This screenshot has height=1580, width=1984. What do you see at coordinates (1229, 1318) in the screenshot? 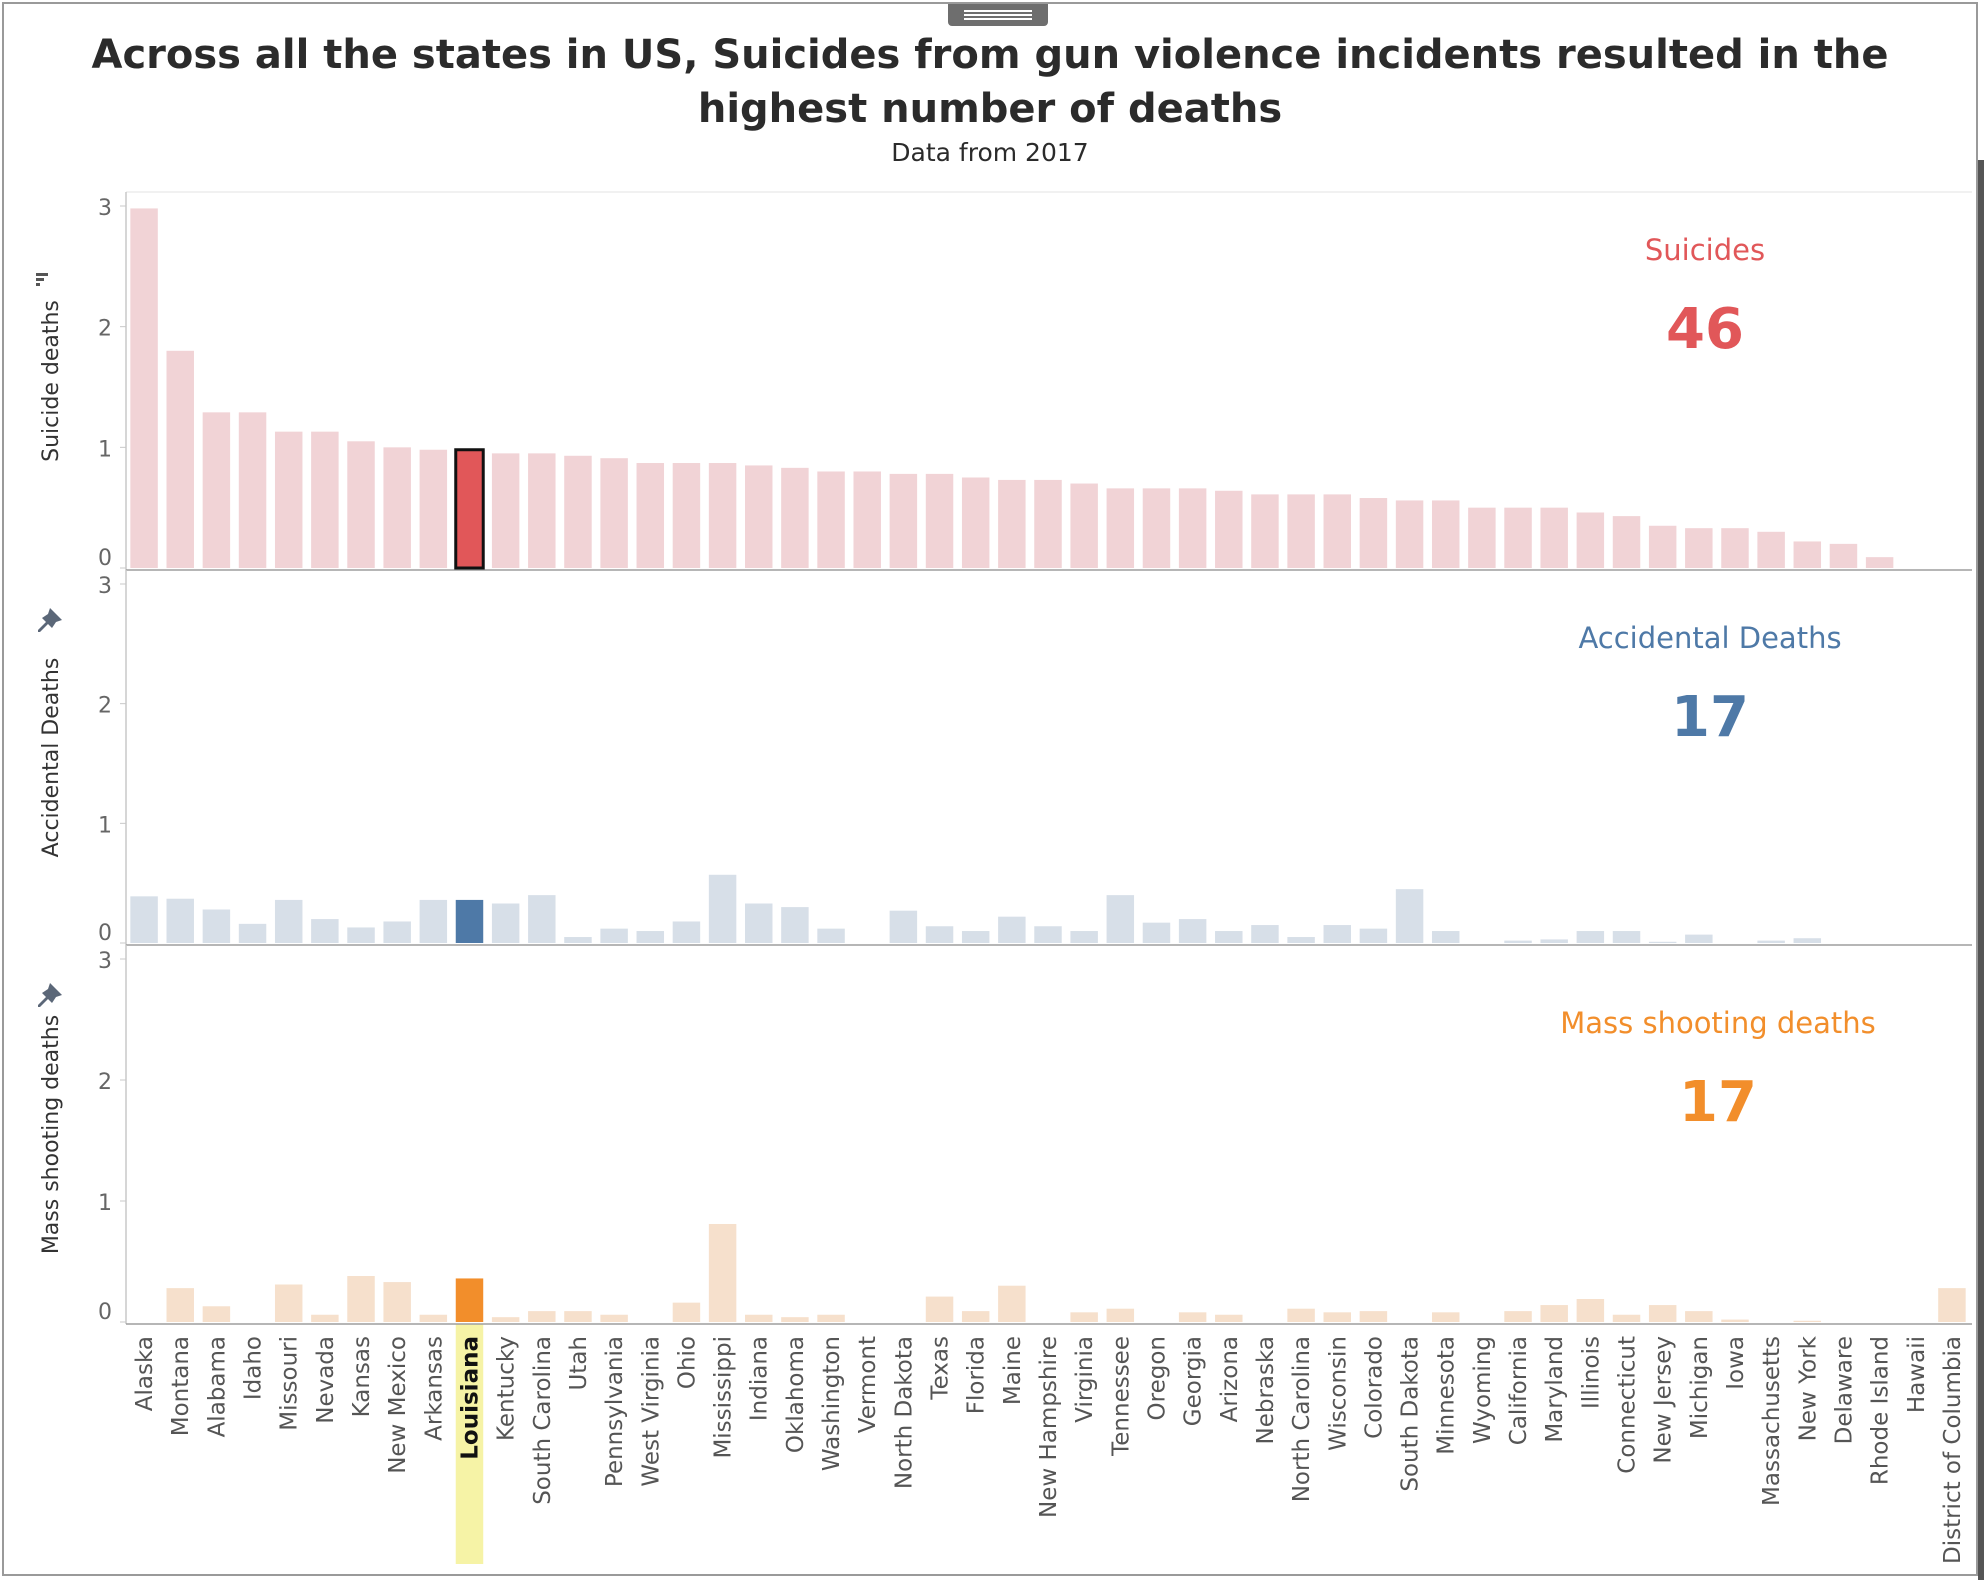
I see `bar-arizona` at bounding box center [1229, 1318].